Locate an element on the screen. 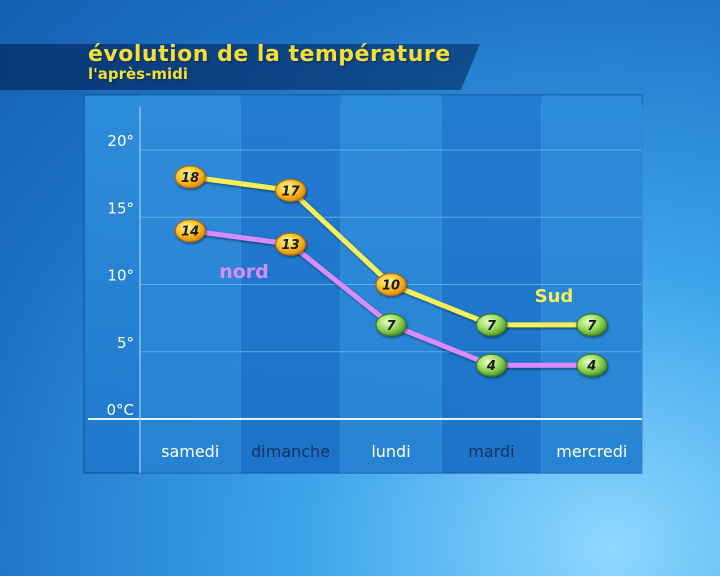 The height and width of the screenshot is (576, 720). data-label: 13 is located at coordinates (291, 245).